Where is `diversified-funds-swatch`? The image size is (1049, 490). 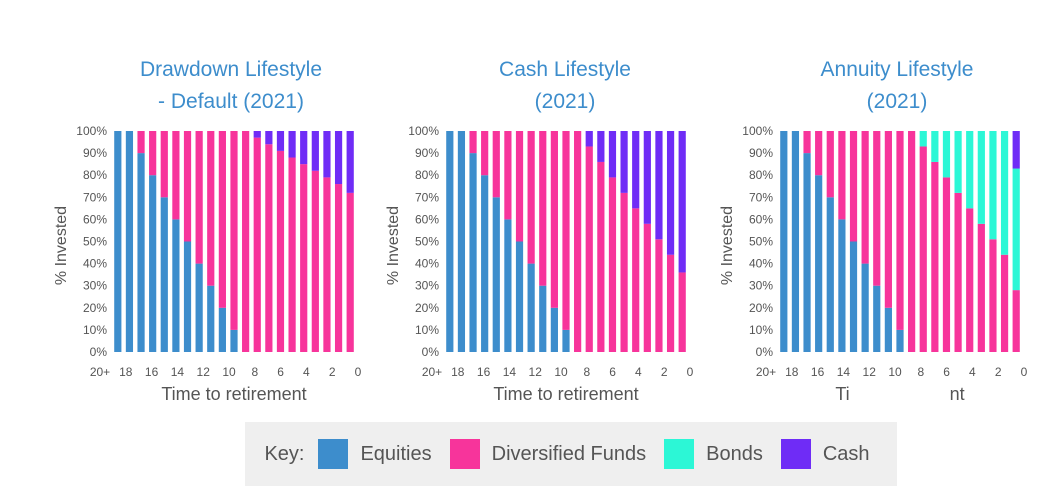
diversified-funds-swatch is located at coordinates (464, 454).